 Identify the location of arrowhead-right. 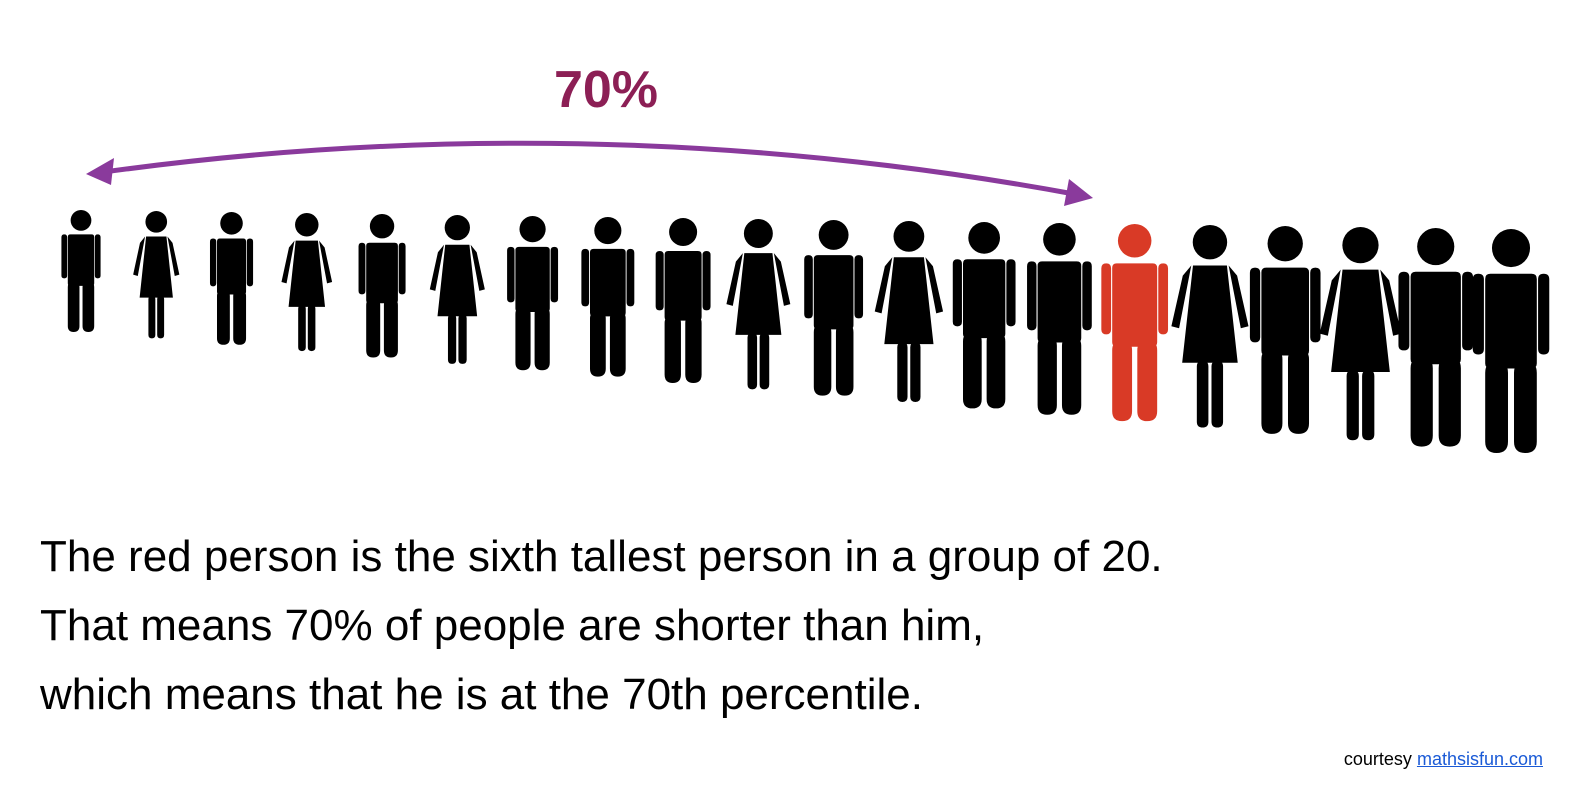
(1078, 192).